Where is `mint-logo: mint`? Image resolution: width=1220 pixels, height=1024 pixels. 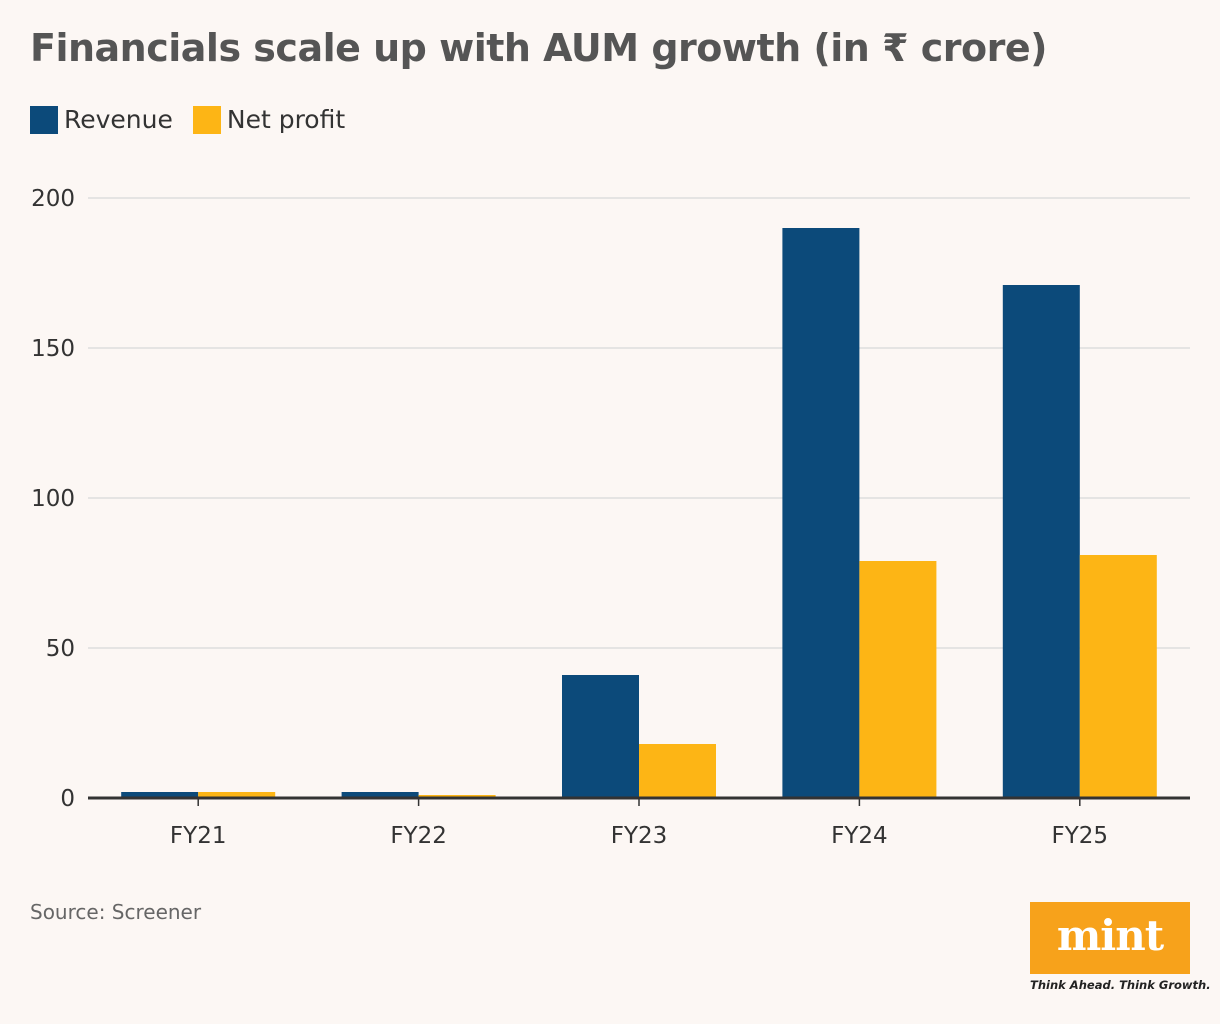
mint-logo: mint is located at coordinates (1110, 938).